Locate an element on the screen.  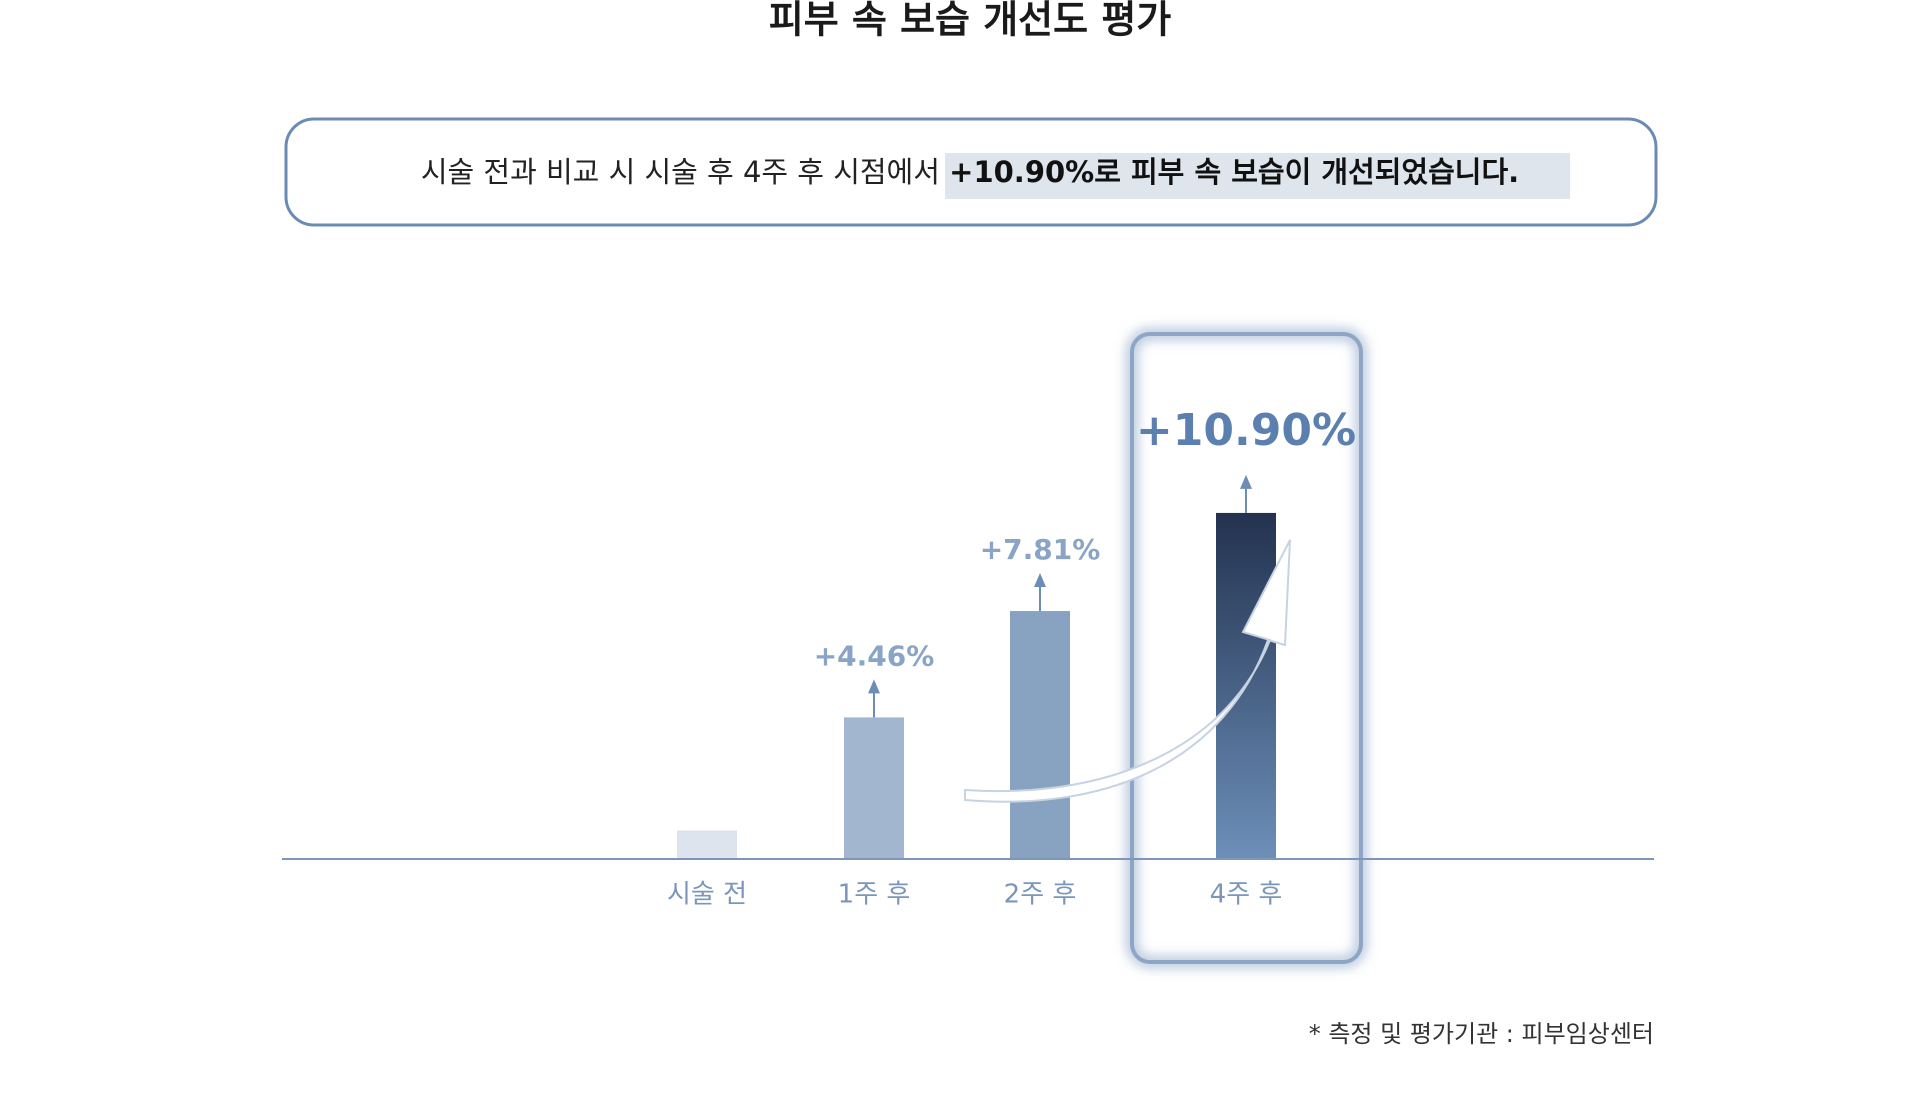
summary-box is located at coordinates (971, 172).